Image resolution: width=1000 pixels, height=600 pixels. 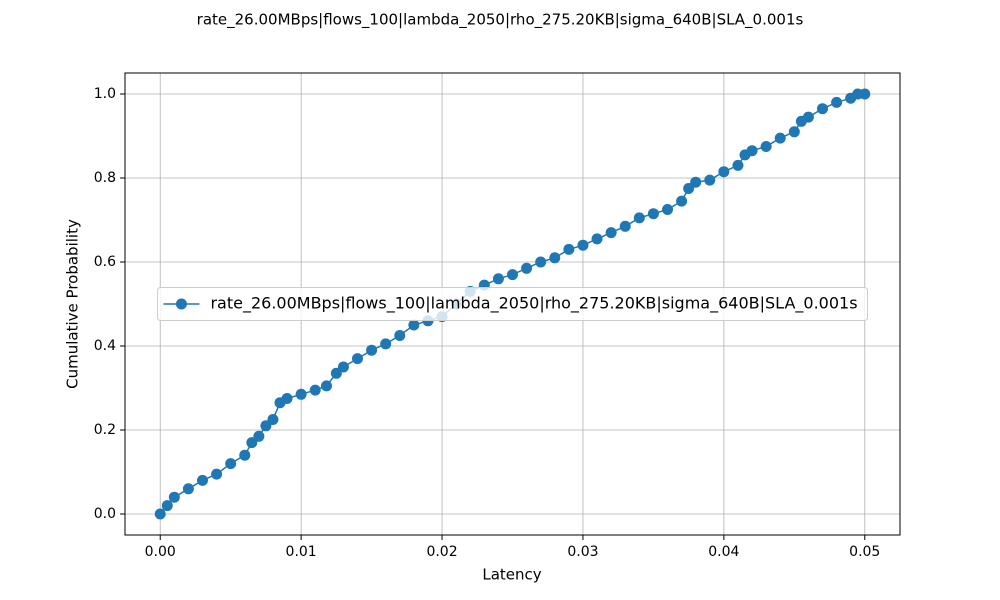 I want to click on y-tick-label: 1.0, so click(x=105, y=94).